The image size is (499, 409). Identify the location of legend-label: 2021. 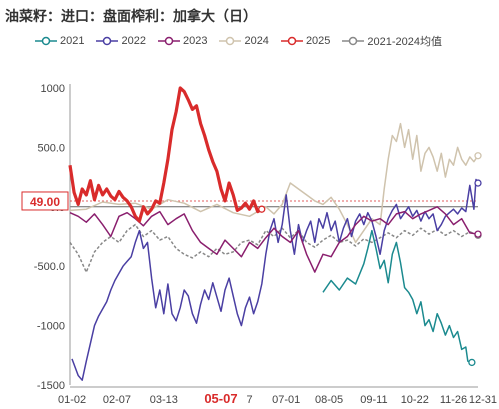
(72, 41).